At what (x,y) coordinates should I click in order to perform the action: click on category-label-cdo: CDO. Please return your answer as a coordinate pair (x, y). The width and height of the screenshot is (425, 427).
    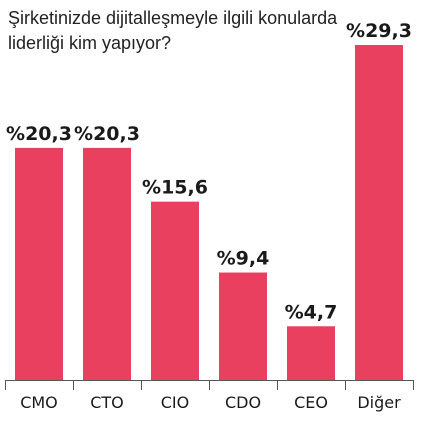
    Looking at the image, I should click on (243, 402).